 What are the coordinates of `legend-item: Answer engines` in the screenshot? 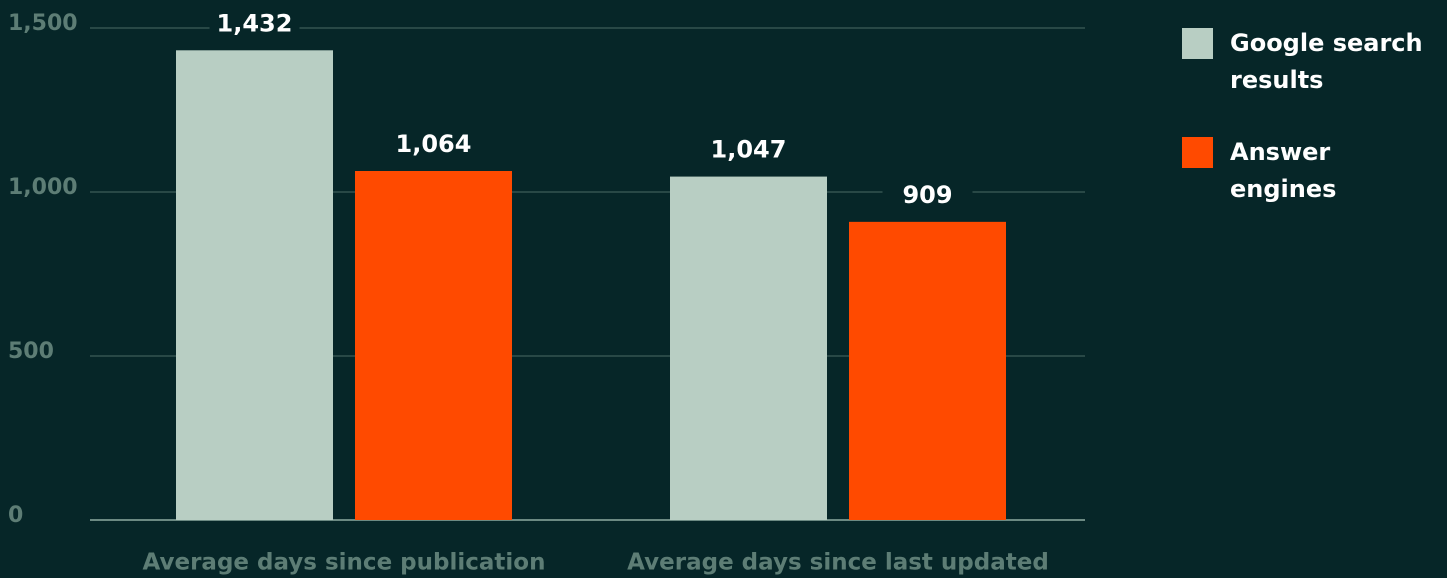 It's located at (1314, 172).